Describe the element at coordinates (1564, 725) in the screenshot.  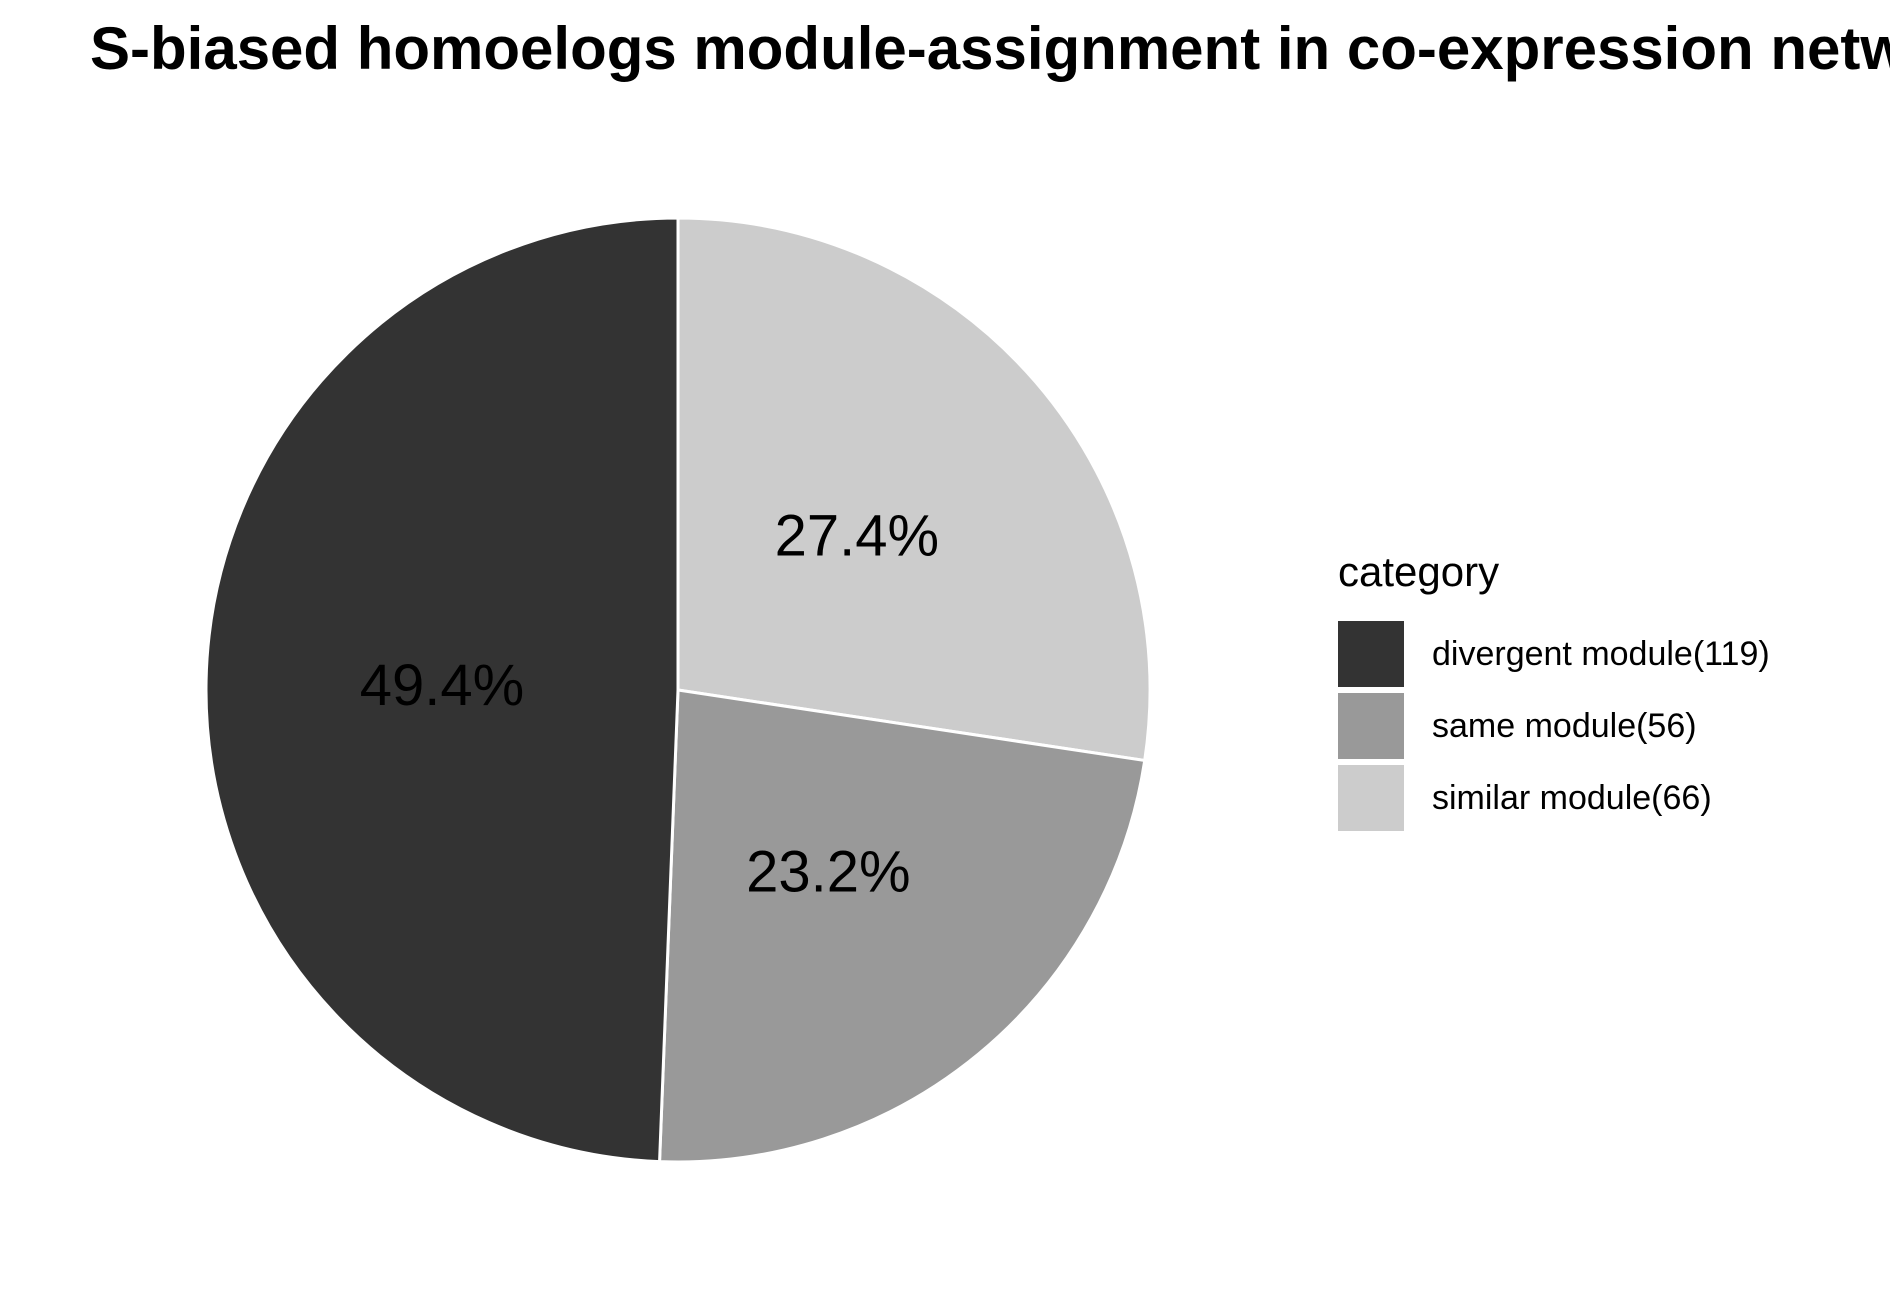
I see `legend-label-1: same module(56)` at that location.